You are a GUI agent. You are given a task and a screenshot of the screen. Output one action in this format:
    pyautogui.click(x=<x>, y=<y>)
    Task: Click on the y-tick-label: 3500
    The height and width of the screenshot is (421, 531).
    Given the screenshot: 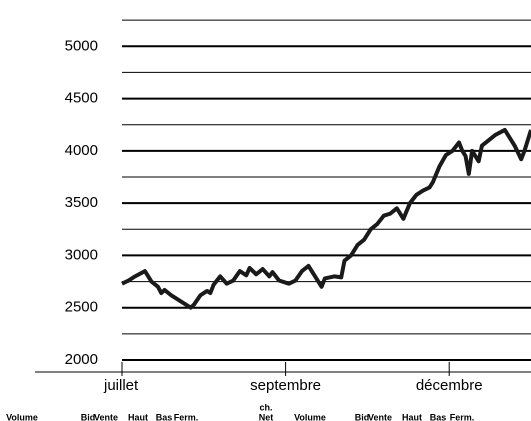 What is the action you would take?
    pyautogui.click(x=81, y=202)
    